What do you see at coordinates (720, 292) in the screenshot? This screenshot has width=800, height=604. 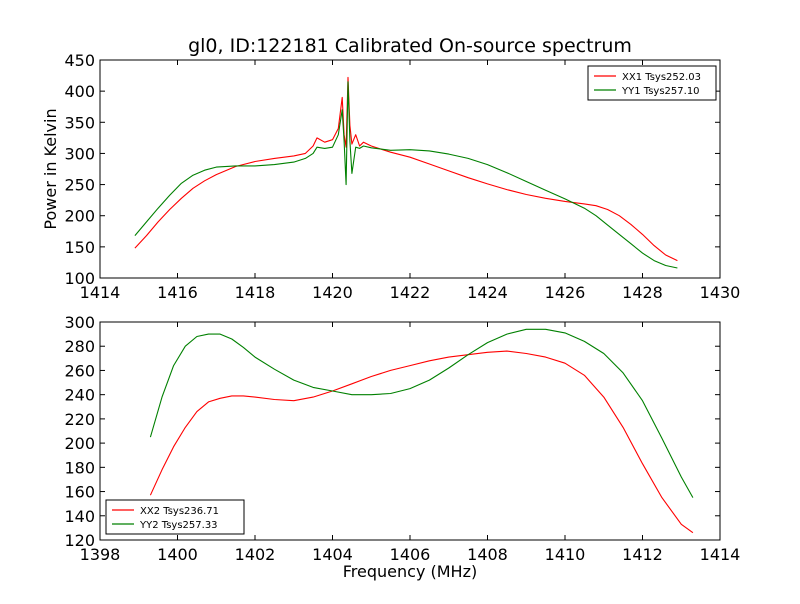 I see `panel-1-x-tick-label: 1430` at bounding box center [720, 292].